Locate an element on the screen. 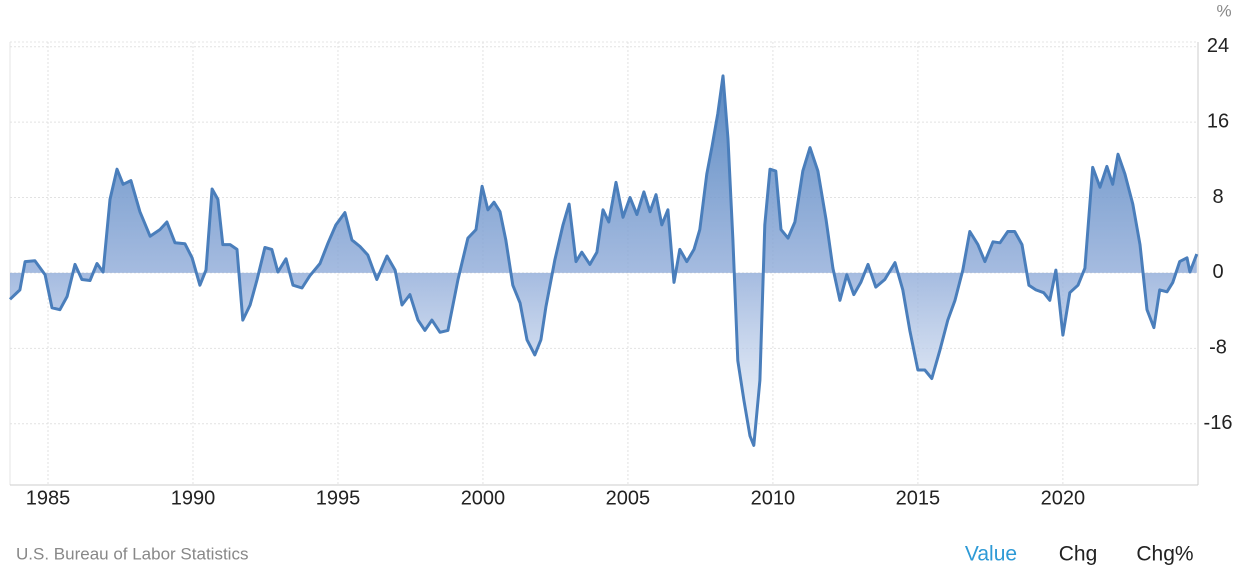 This screenshot has width=1241, height=570. x-tick-label: 2020 is located at coordinates (1063, 498).